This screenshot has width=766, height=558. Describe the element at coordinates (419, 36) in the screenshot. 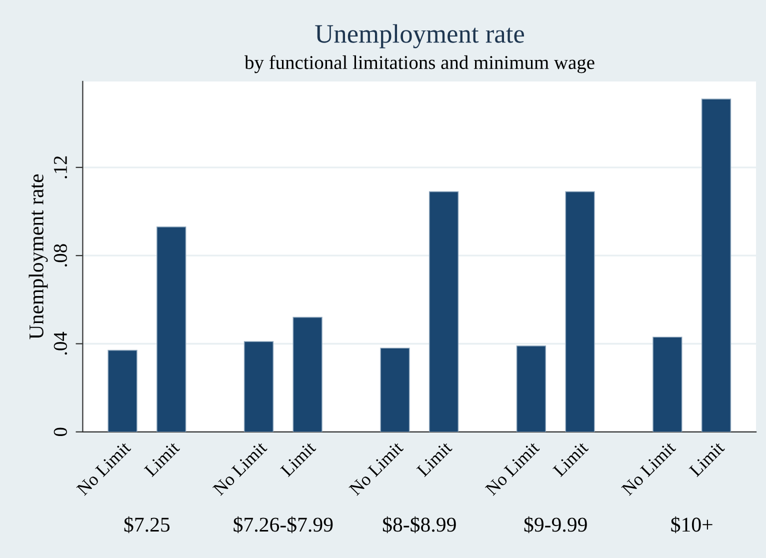

I see `chart-title: Unemployment rate` at that location.